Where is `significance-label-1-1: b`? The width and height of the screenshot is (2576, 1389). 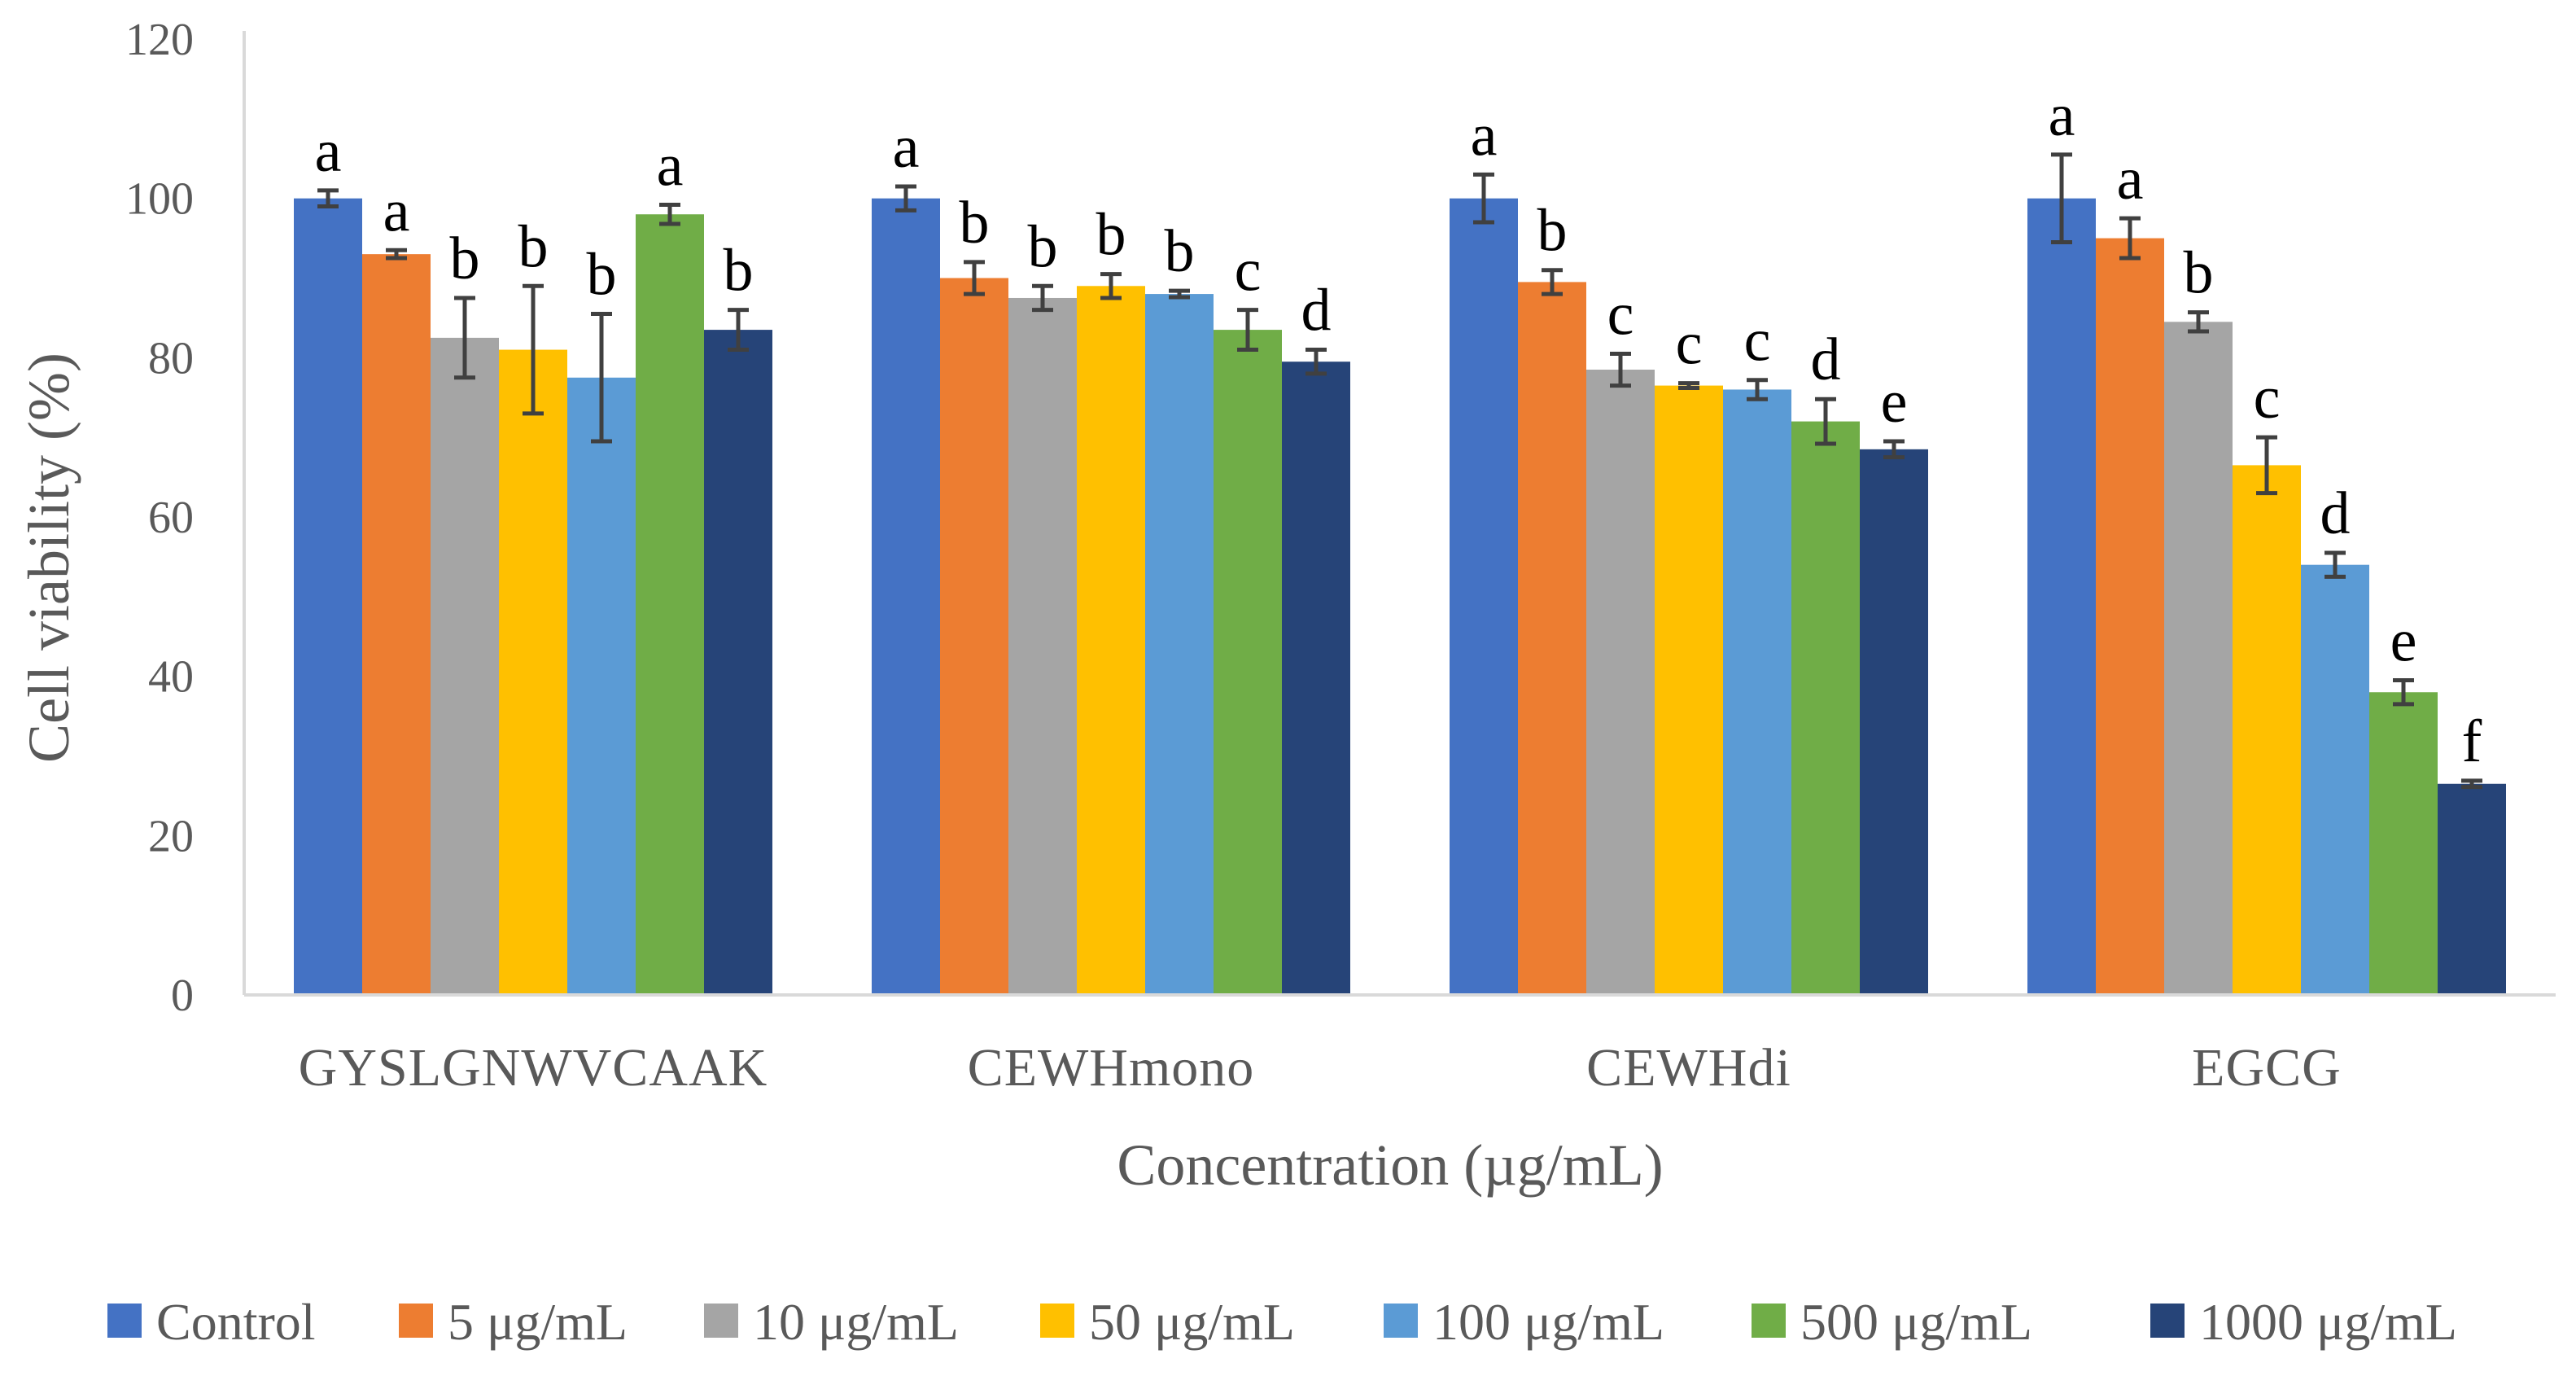 significance-label-1-1: b is located at coordinates (975, 223).